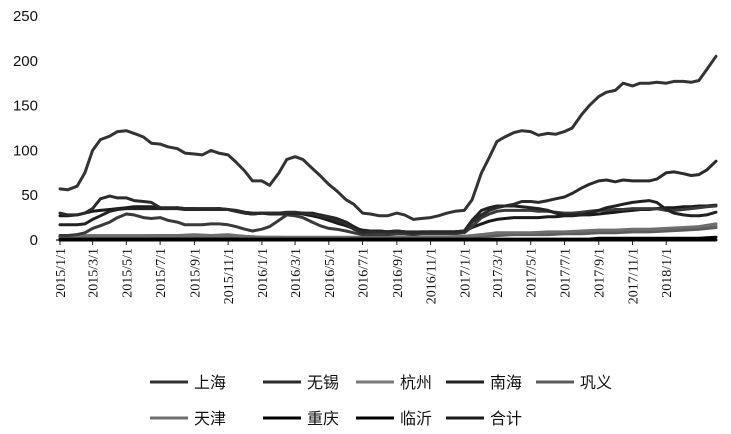 Image resolution: width=731 pixels, height=434 pixels. What do you see at coordinates (416, 382) in the screenshot?
I see `legend-label: 杭州` at bounding box center [416, 382].